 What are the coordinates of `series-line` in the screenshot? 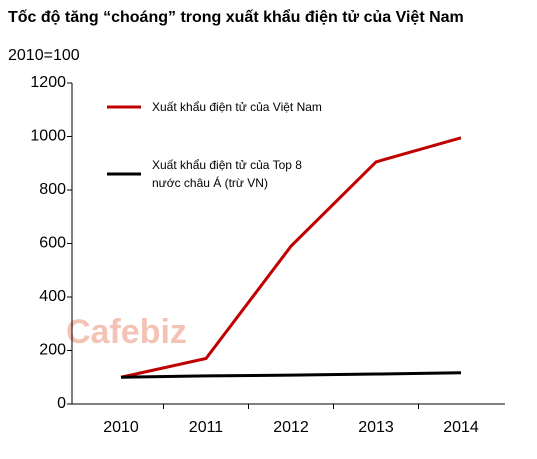 It's located at (291, 375).